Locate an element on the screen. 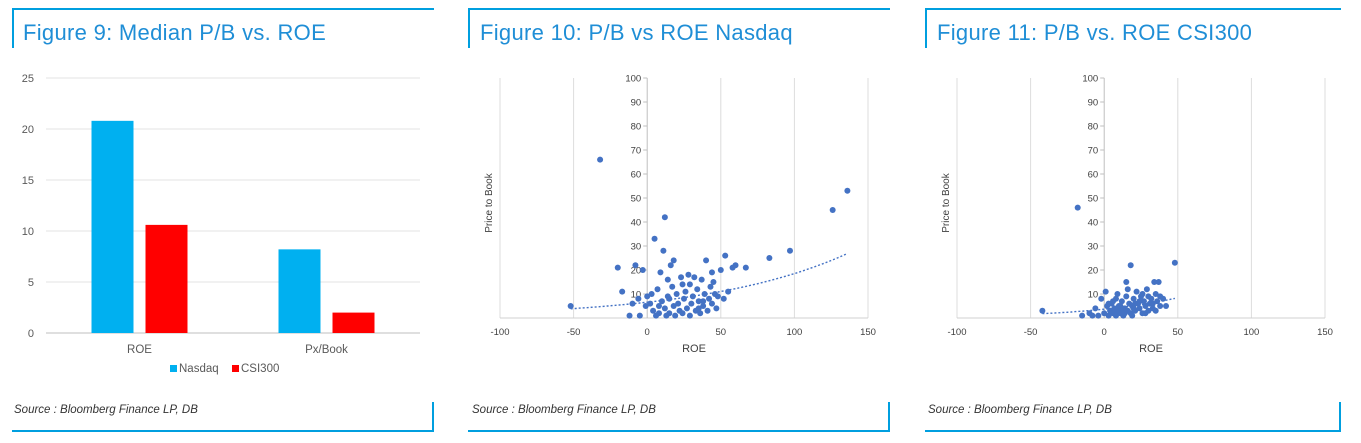  x-tick-label: Px/Book is located at coordinates (326, 350).